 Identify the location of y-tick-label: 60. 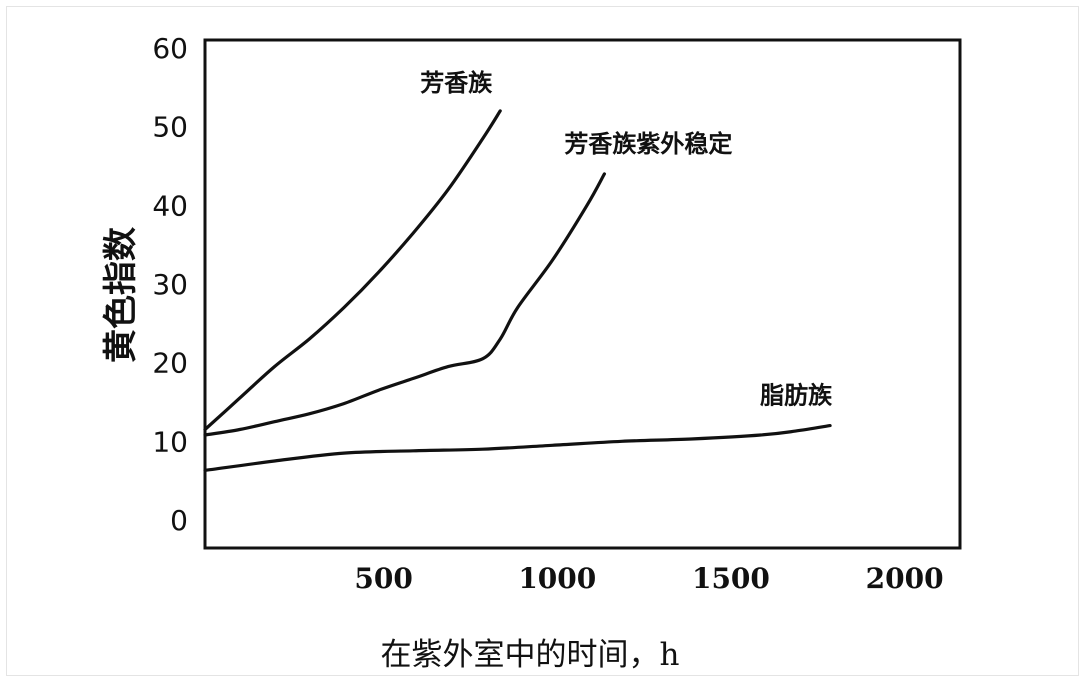
(170, 48).